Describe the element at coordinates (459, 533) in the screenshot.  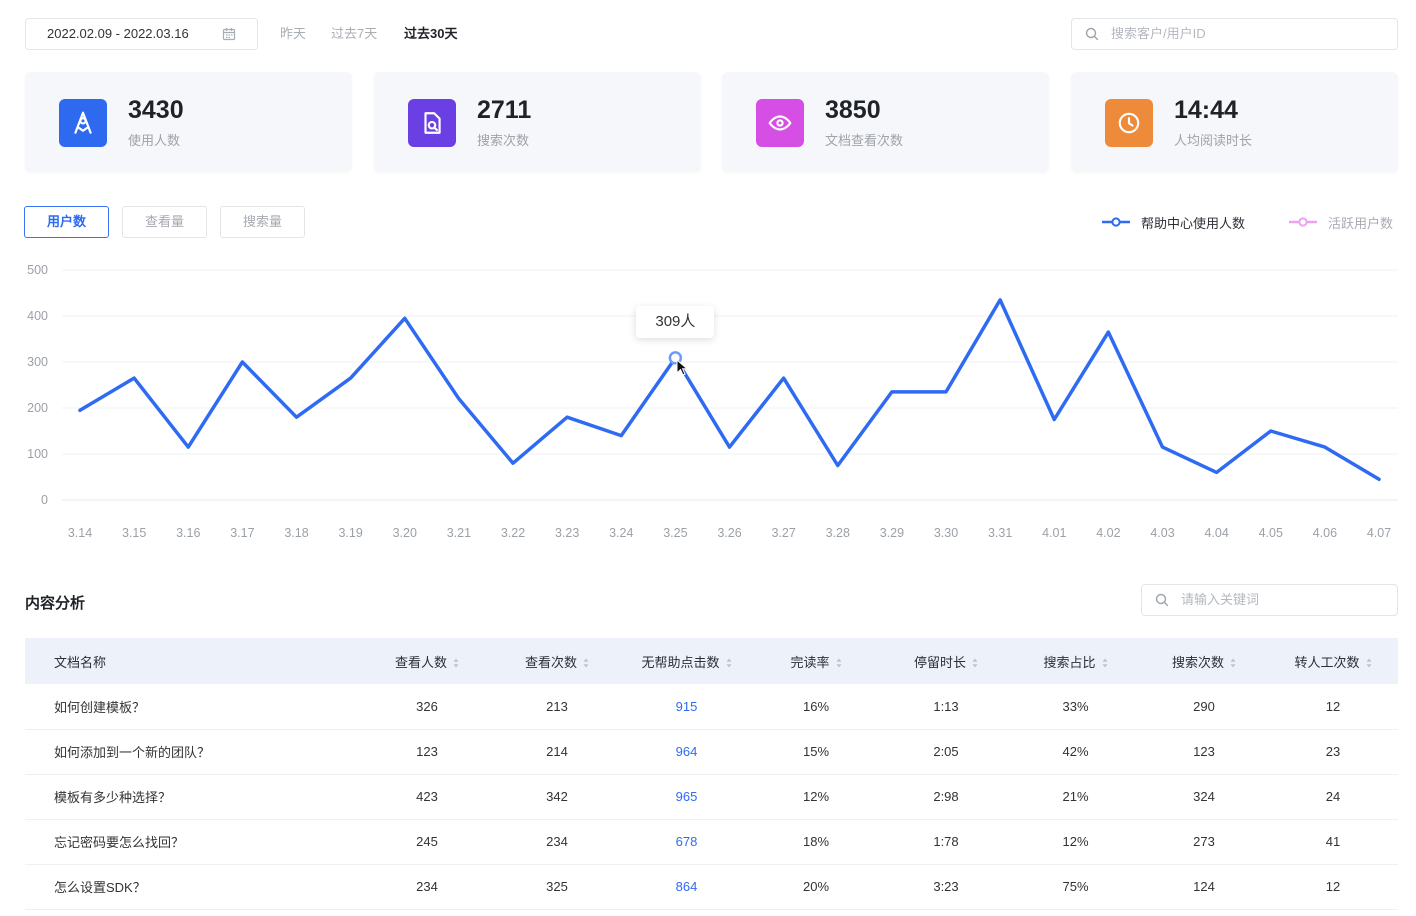
I see `x-tick-label: 3.21` at that location.